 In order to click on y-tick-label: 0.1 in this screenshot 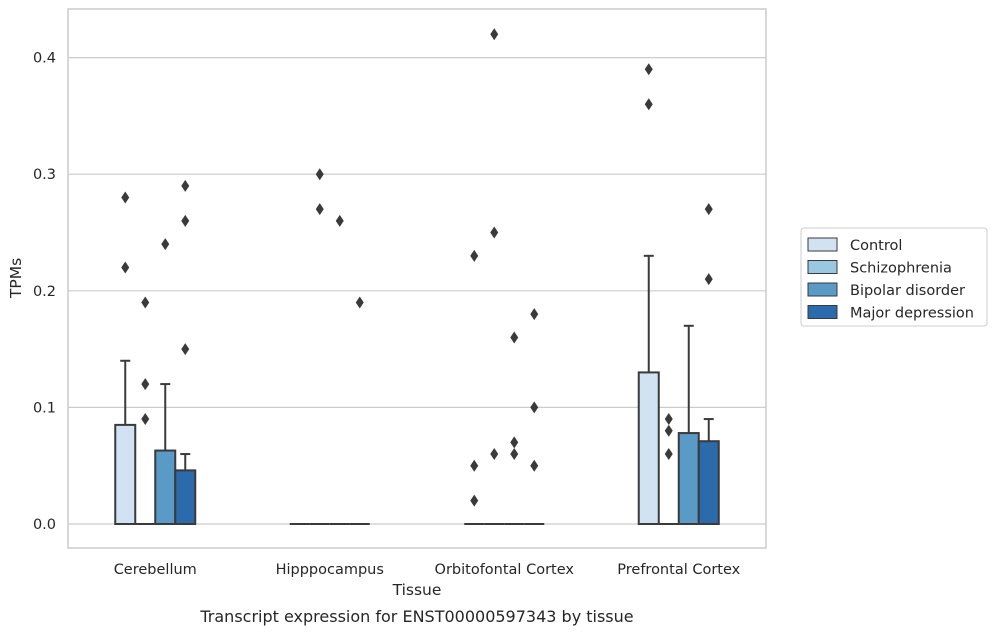, I will do `click(44, 408)`.